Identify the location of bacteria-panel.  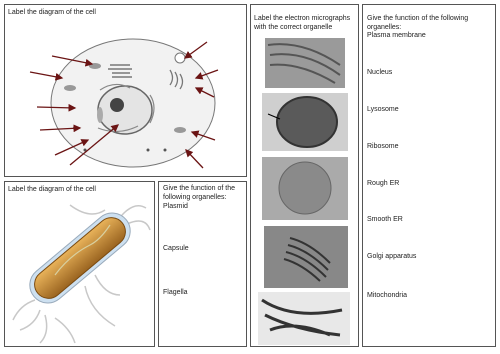
(79, 264).